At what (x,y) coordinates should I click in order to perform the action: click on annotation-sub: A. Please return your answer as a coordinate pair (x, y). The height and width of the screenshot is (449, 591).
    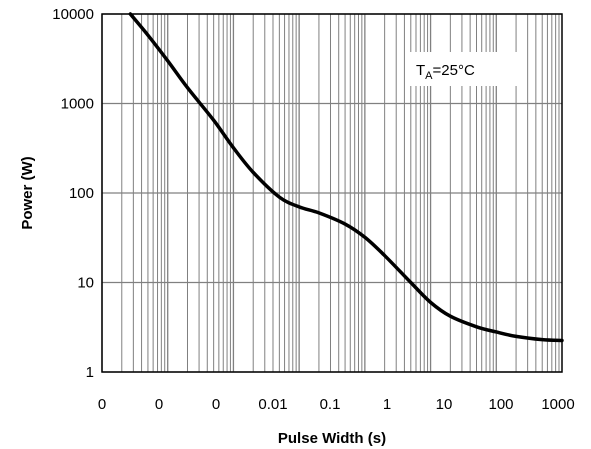
    Looking at the image, I should click on (429, 76).